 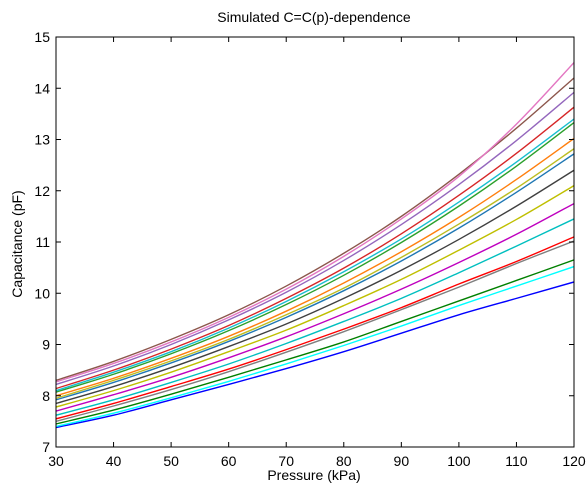 I want to click on x-tick-label: 100, so click(x=459, y=461).